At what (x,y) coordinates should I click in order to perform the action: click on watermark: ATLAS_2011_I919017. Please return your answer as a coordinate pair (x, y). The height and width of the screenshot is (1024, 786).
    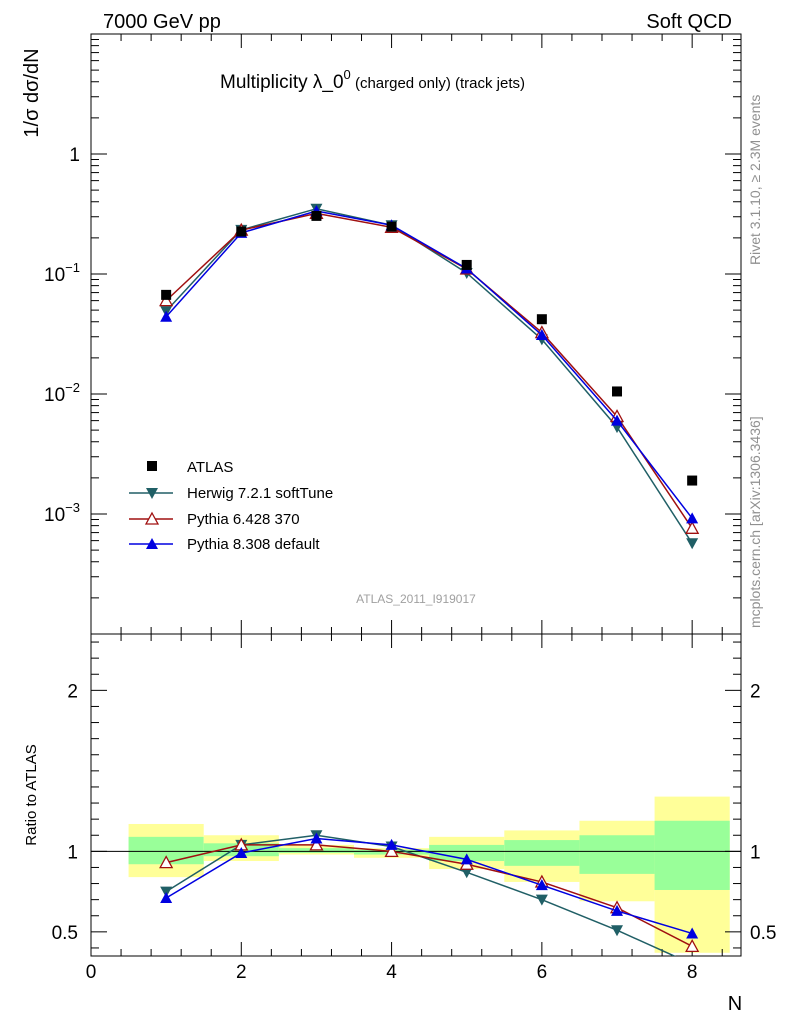
    Looking at the image, I should click on (416, 599).